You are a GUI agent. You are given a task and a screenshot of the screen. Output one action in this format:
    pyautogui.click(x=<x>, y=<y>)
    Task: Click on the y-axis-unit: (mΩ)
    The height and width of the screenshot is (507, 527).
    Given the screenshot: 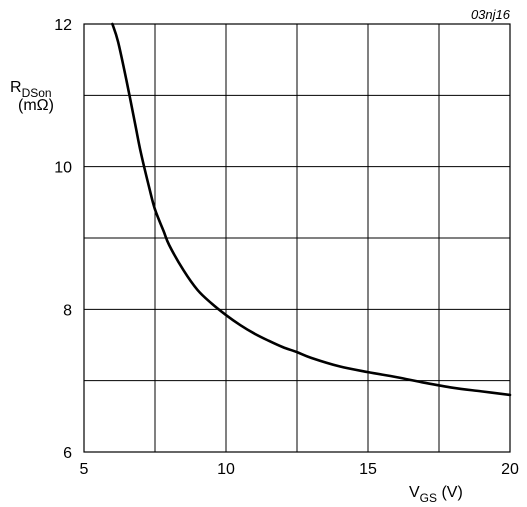 What is the action you would take?
    pyautogui.click(x=36, y=105)
    